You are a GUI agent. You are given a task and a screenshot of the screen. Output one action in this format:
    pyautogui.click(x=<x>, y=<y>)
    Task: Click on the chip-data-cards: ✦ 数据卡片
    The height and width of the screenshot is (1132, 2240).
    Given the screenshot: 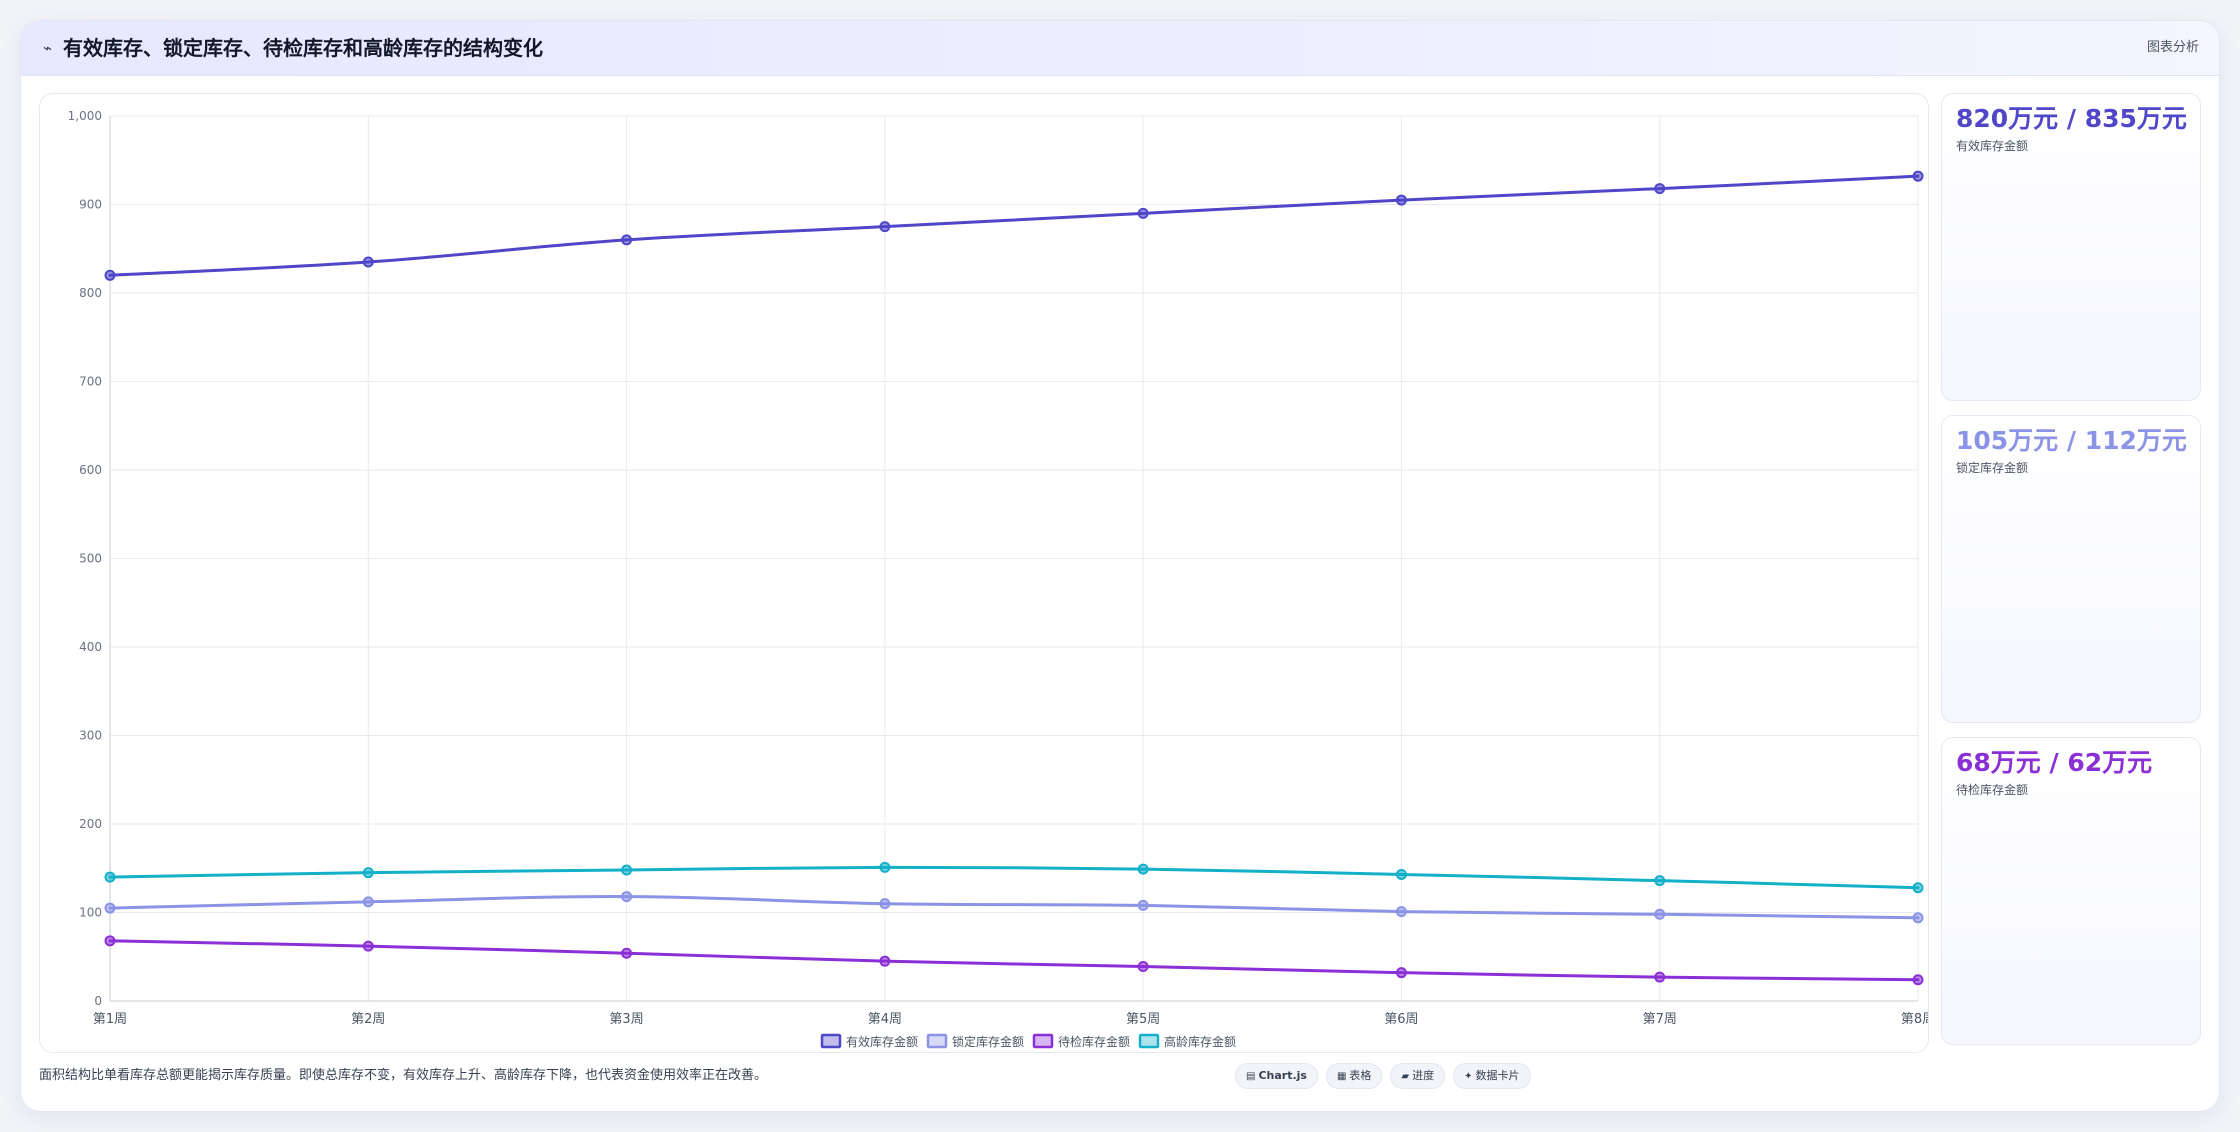 What is the action you would take?
    pyautogui.click(x=1492, y=1076)
    